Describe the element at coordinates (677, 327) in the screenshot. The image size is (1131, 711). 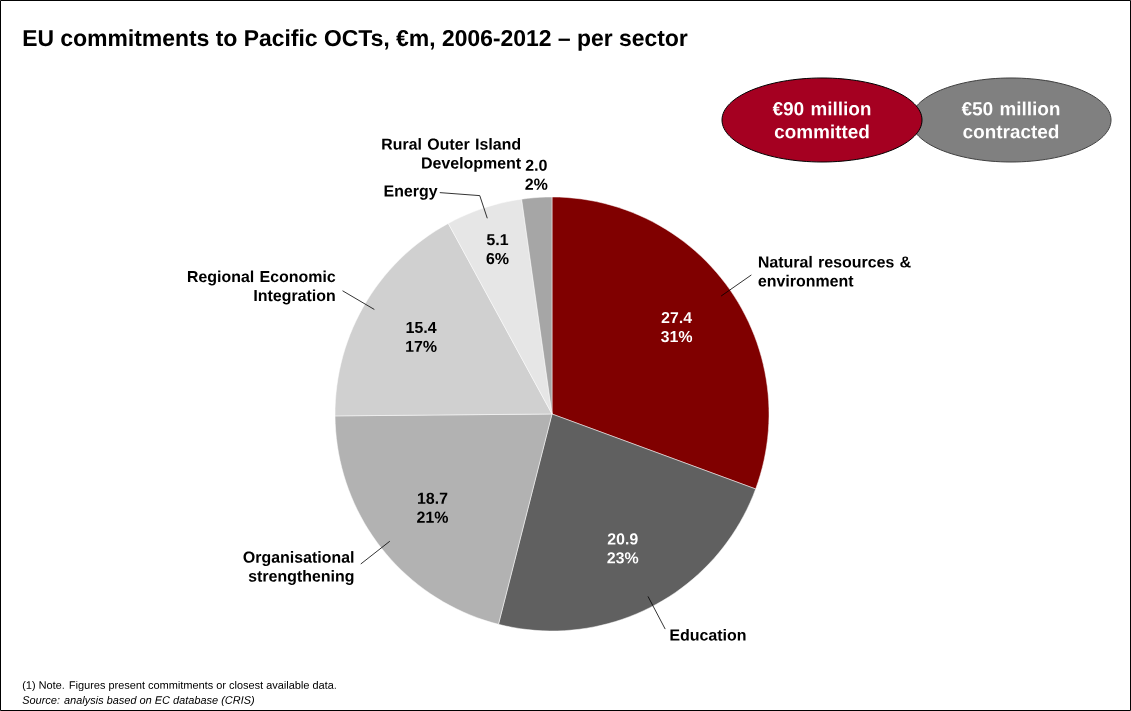
I see `data-label: 27.4 31%` at that location.